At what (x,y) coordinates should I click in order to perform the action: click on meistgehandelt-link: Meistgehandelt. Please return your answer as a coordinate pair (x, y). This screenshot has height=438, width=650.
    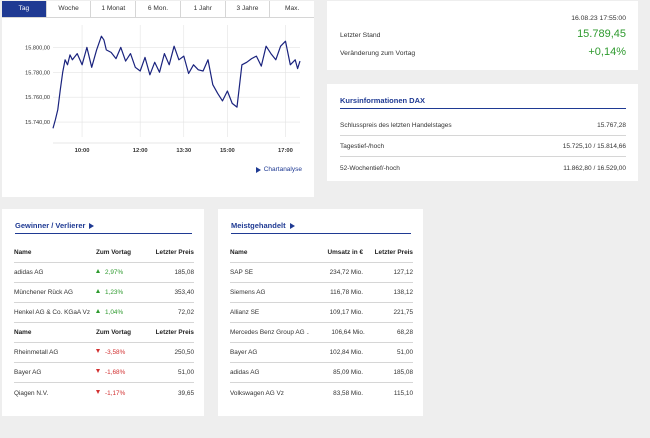
    Looking at the image, I should click on (263, 225).